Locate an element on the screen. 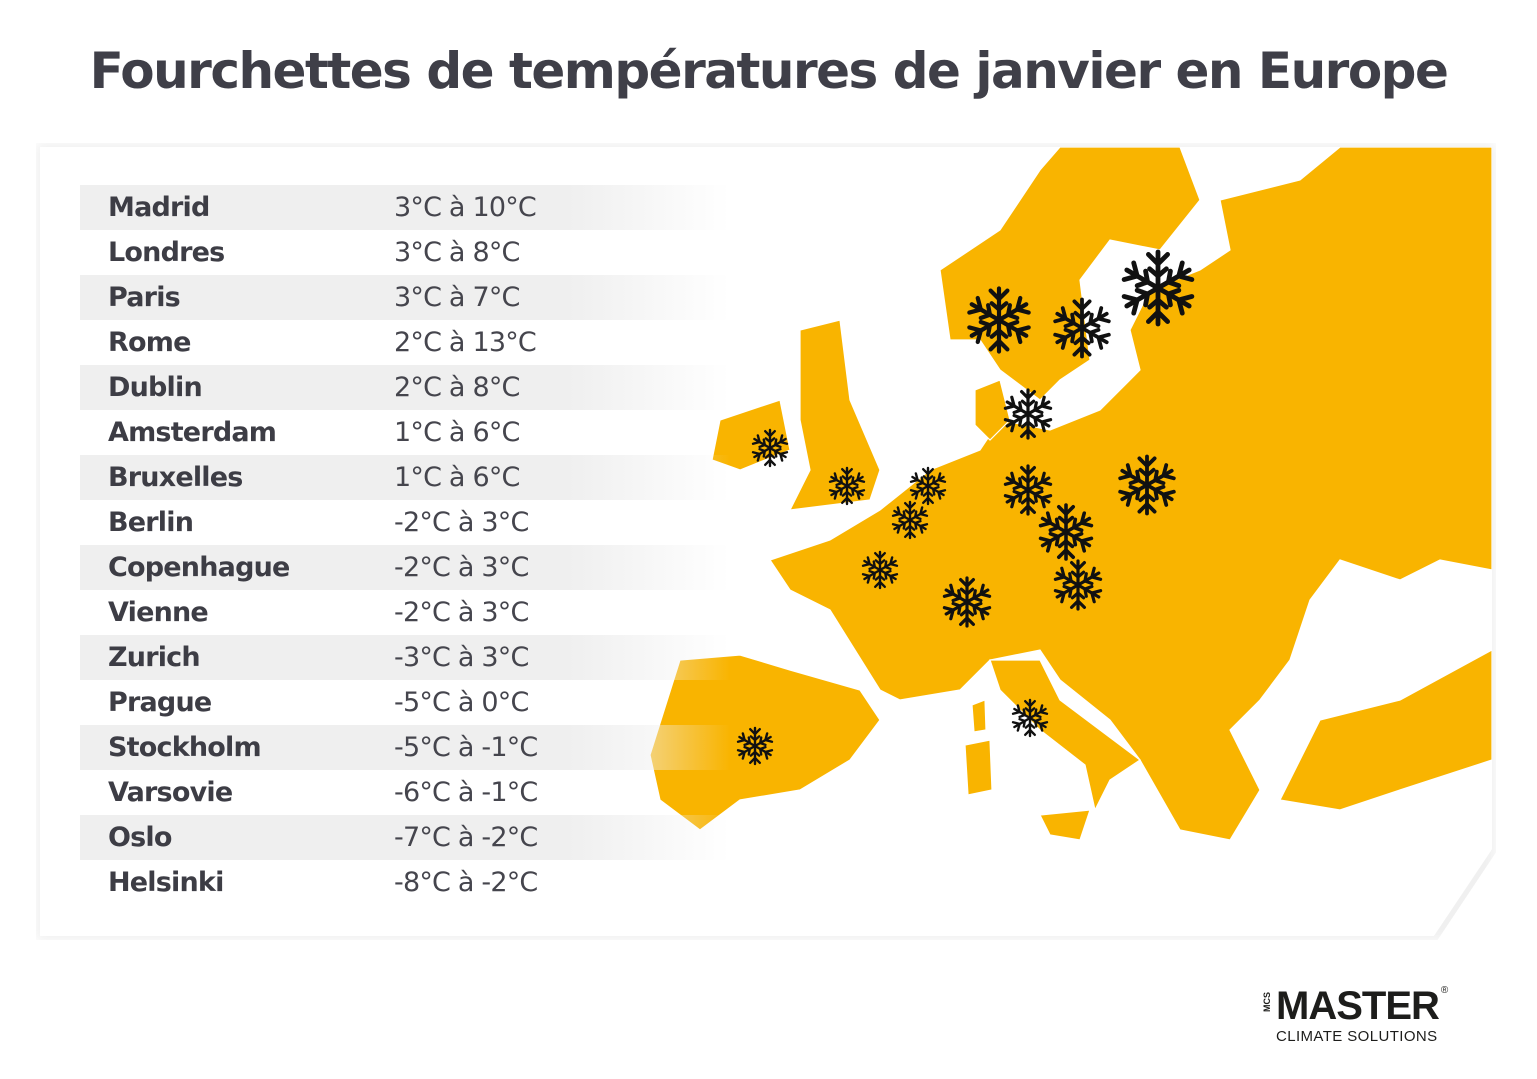 The height and width of the screenshot is (1079, 1537). city-name: Madrid is located at coordinates (159, 207).